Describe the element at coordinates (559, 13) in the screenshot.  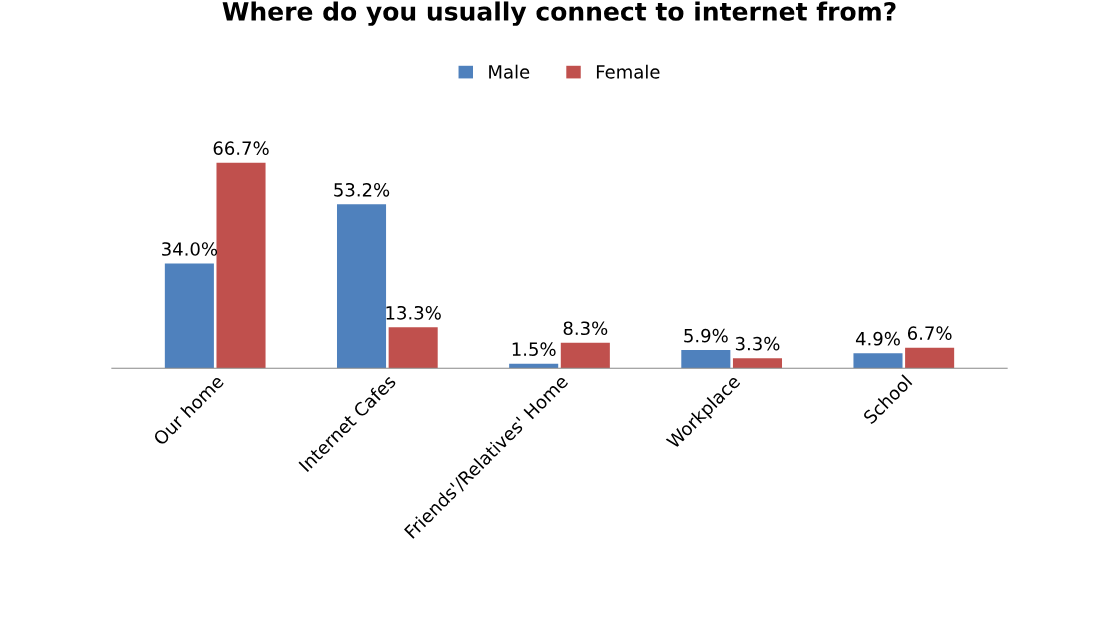
I see `chart-title: Where do you usually connect to internet from?` at that location.